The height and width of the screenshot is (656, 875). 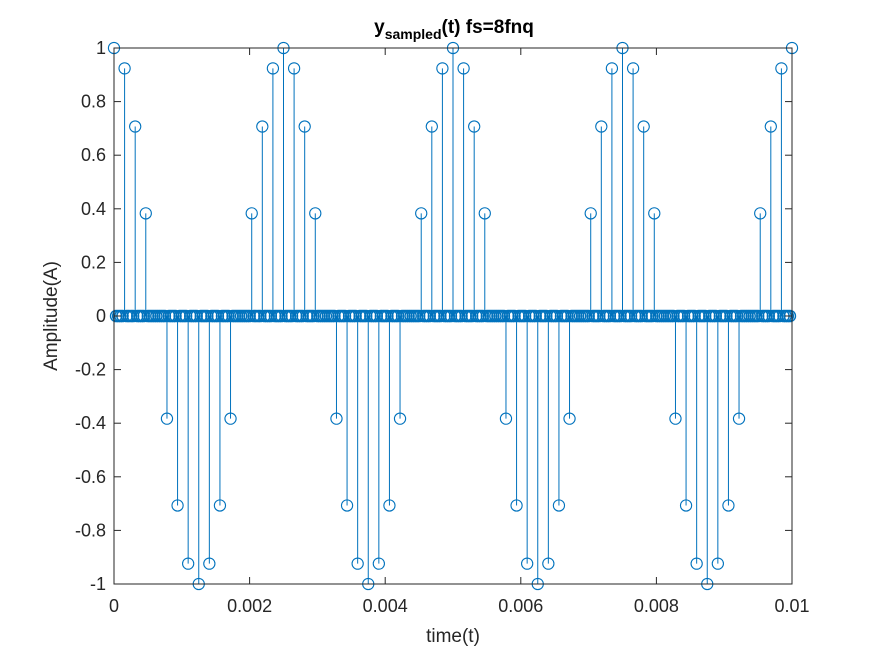 What do you see at coordinates (101, 48) in the screenshot?
I see `y-tick-label: 1` at bounding box center [101, 48].